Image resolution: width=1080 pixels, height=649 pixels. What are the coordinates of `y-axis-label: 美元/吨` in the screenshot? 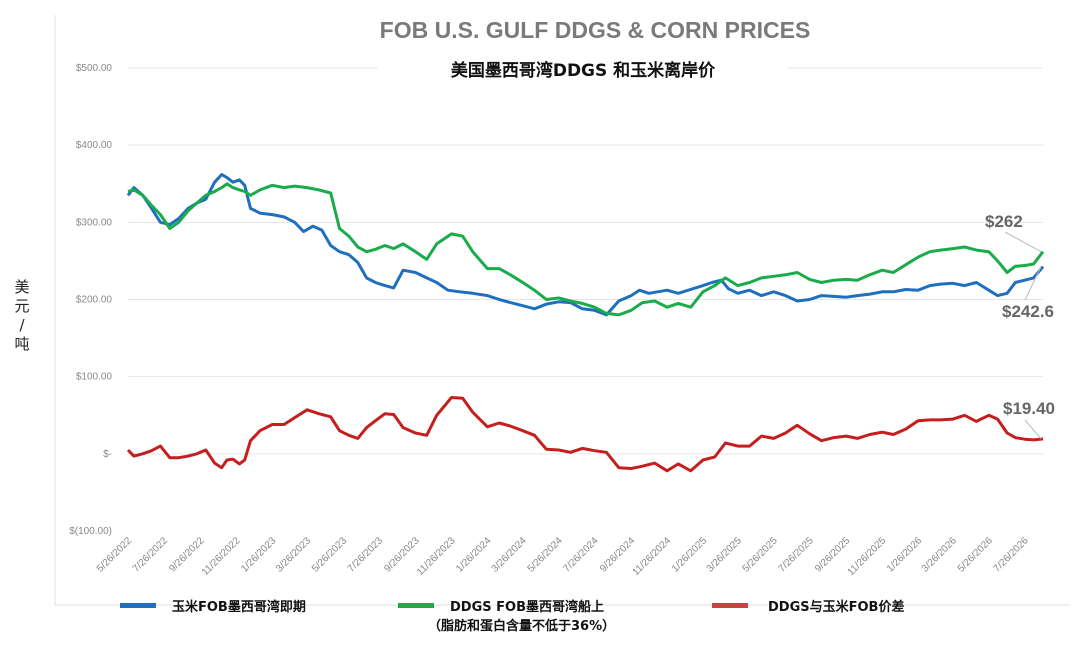 It's located at (21, 315).